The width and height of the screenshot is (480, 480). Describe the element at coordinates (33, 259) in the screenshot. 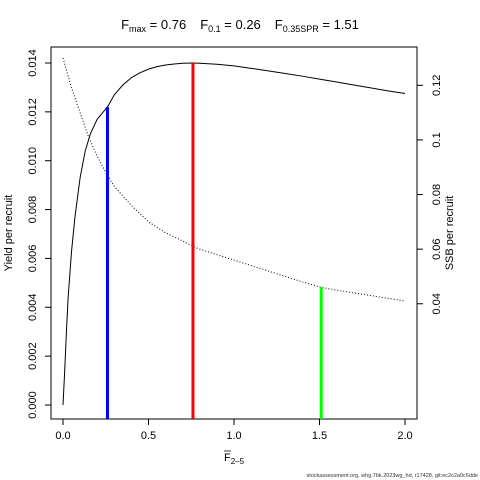

I see `y-left-tick-label: 0.006` at that location.